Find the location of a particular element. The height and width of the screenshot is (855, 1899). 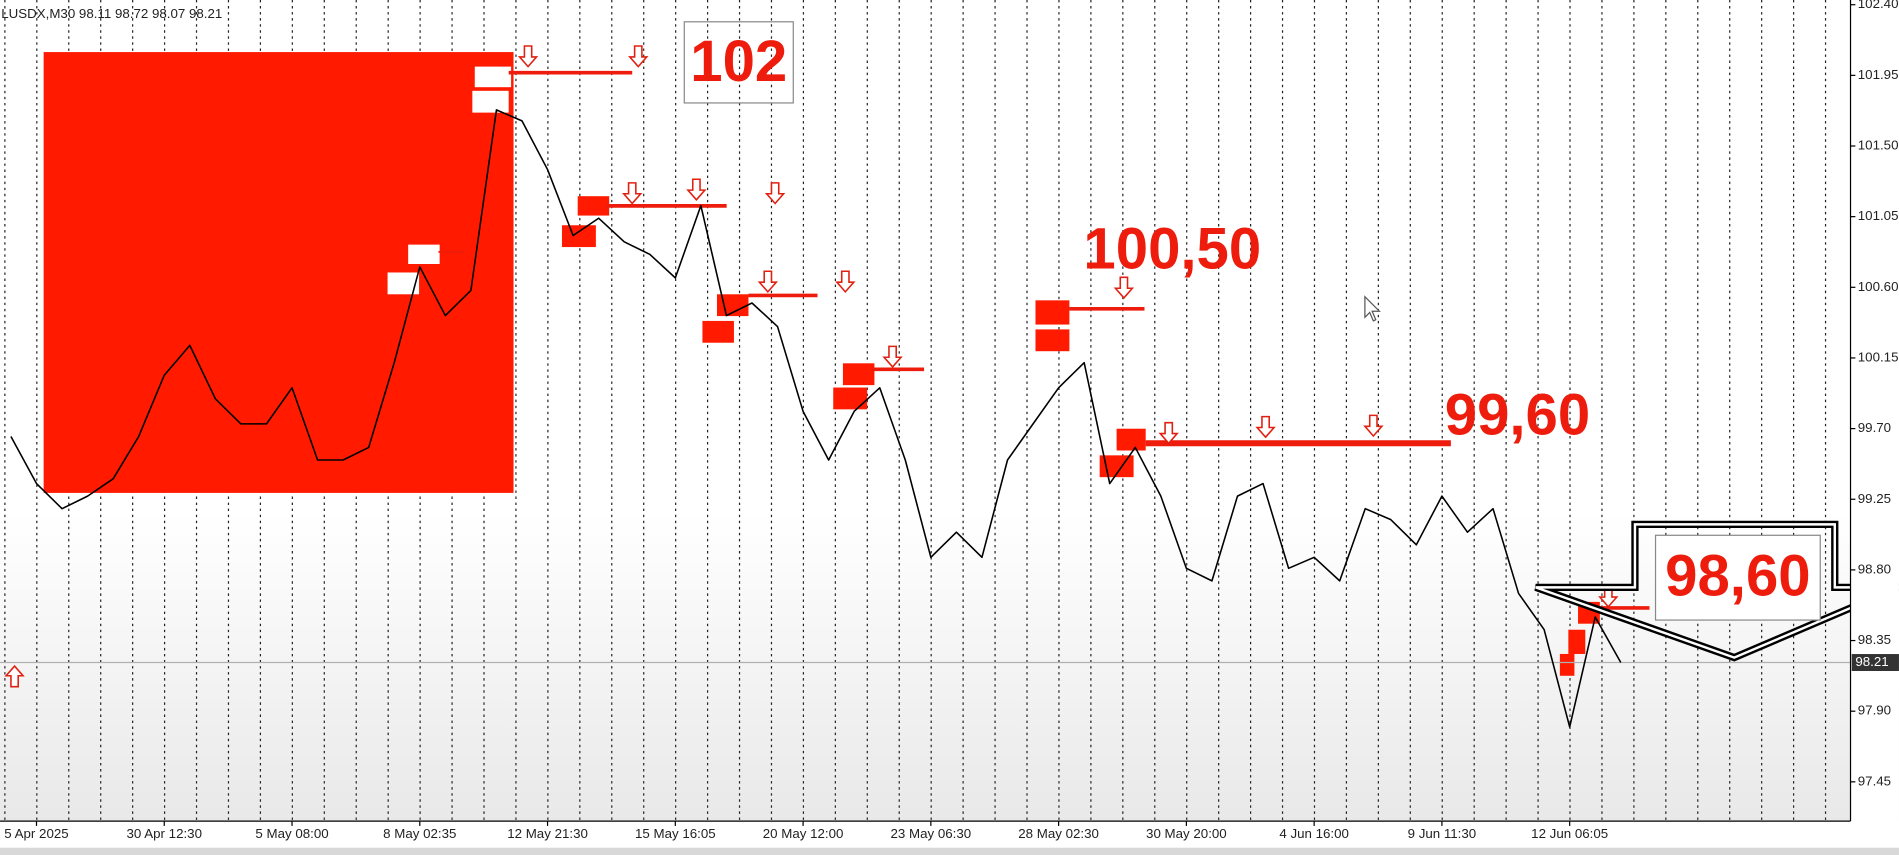

annotation: 102 is located at coordinates (738, 61).